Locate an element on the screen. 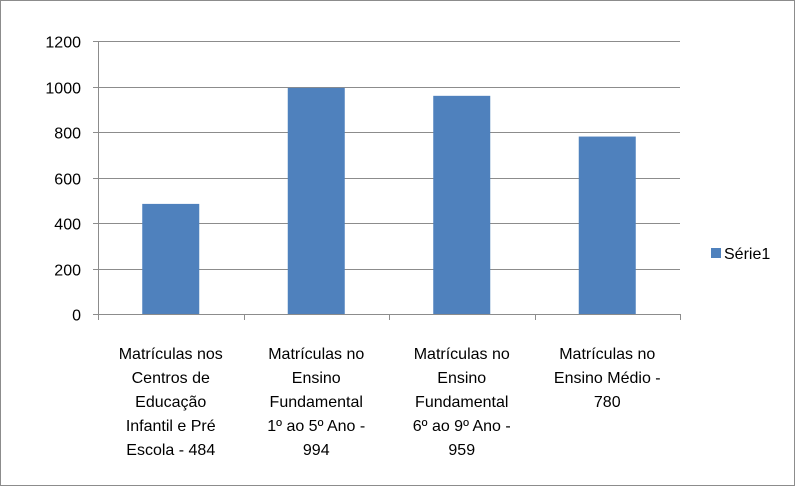  y-tick-label: 1000 is located at coordinates (63, 89).